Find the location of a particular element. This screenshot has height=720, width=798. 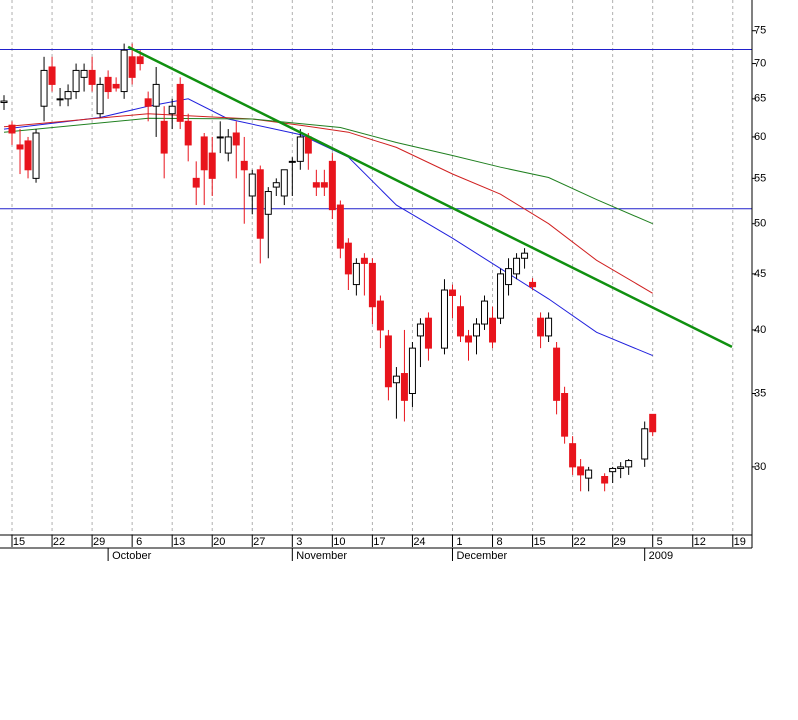

month-label: December is located at coordinates (481, 556).